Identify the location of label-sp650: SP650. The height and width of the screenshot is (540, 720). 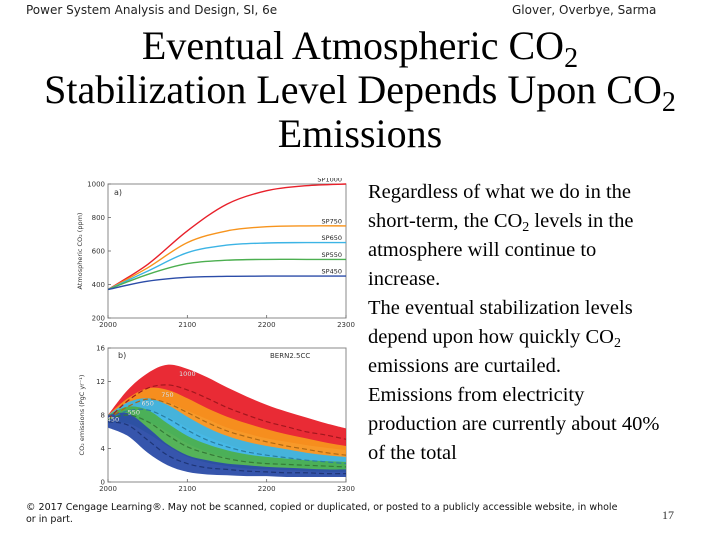
(332, 238).